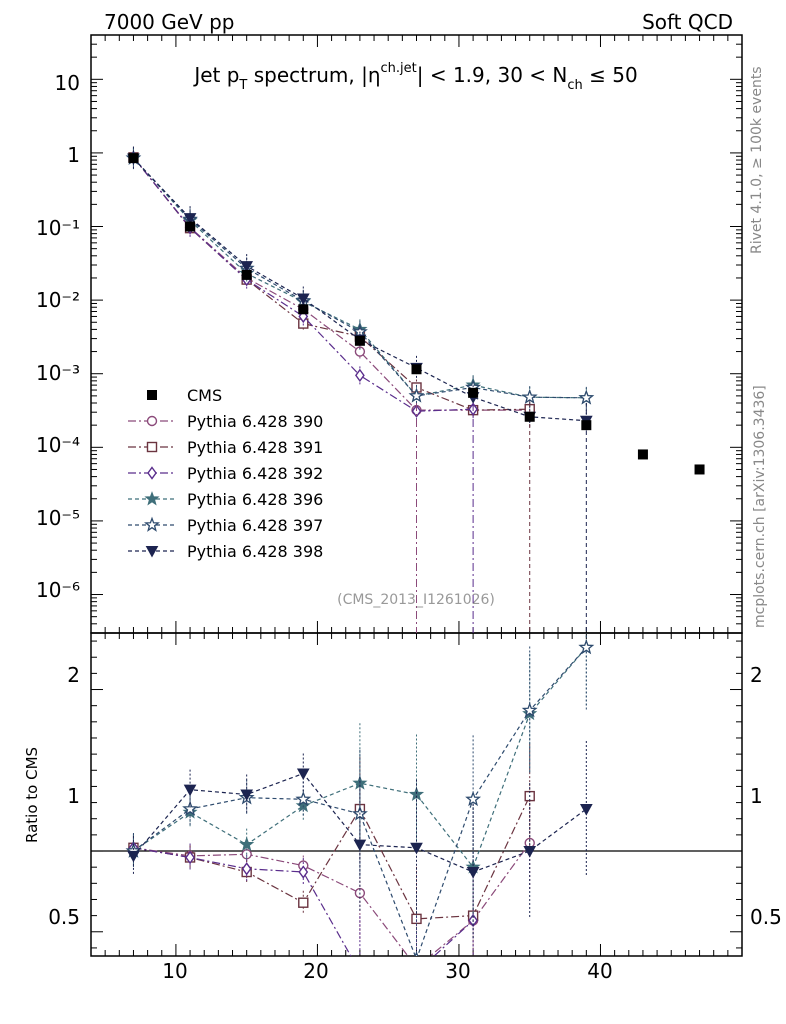 This screenshot has height=1024, width=786. I want to click on legend-label-391: Pythia 6.428 391, so click(255, 447).